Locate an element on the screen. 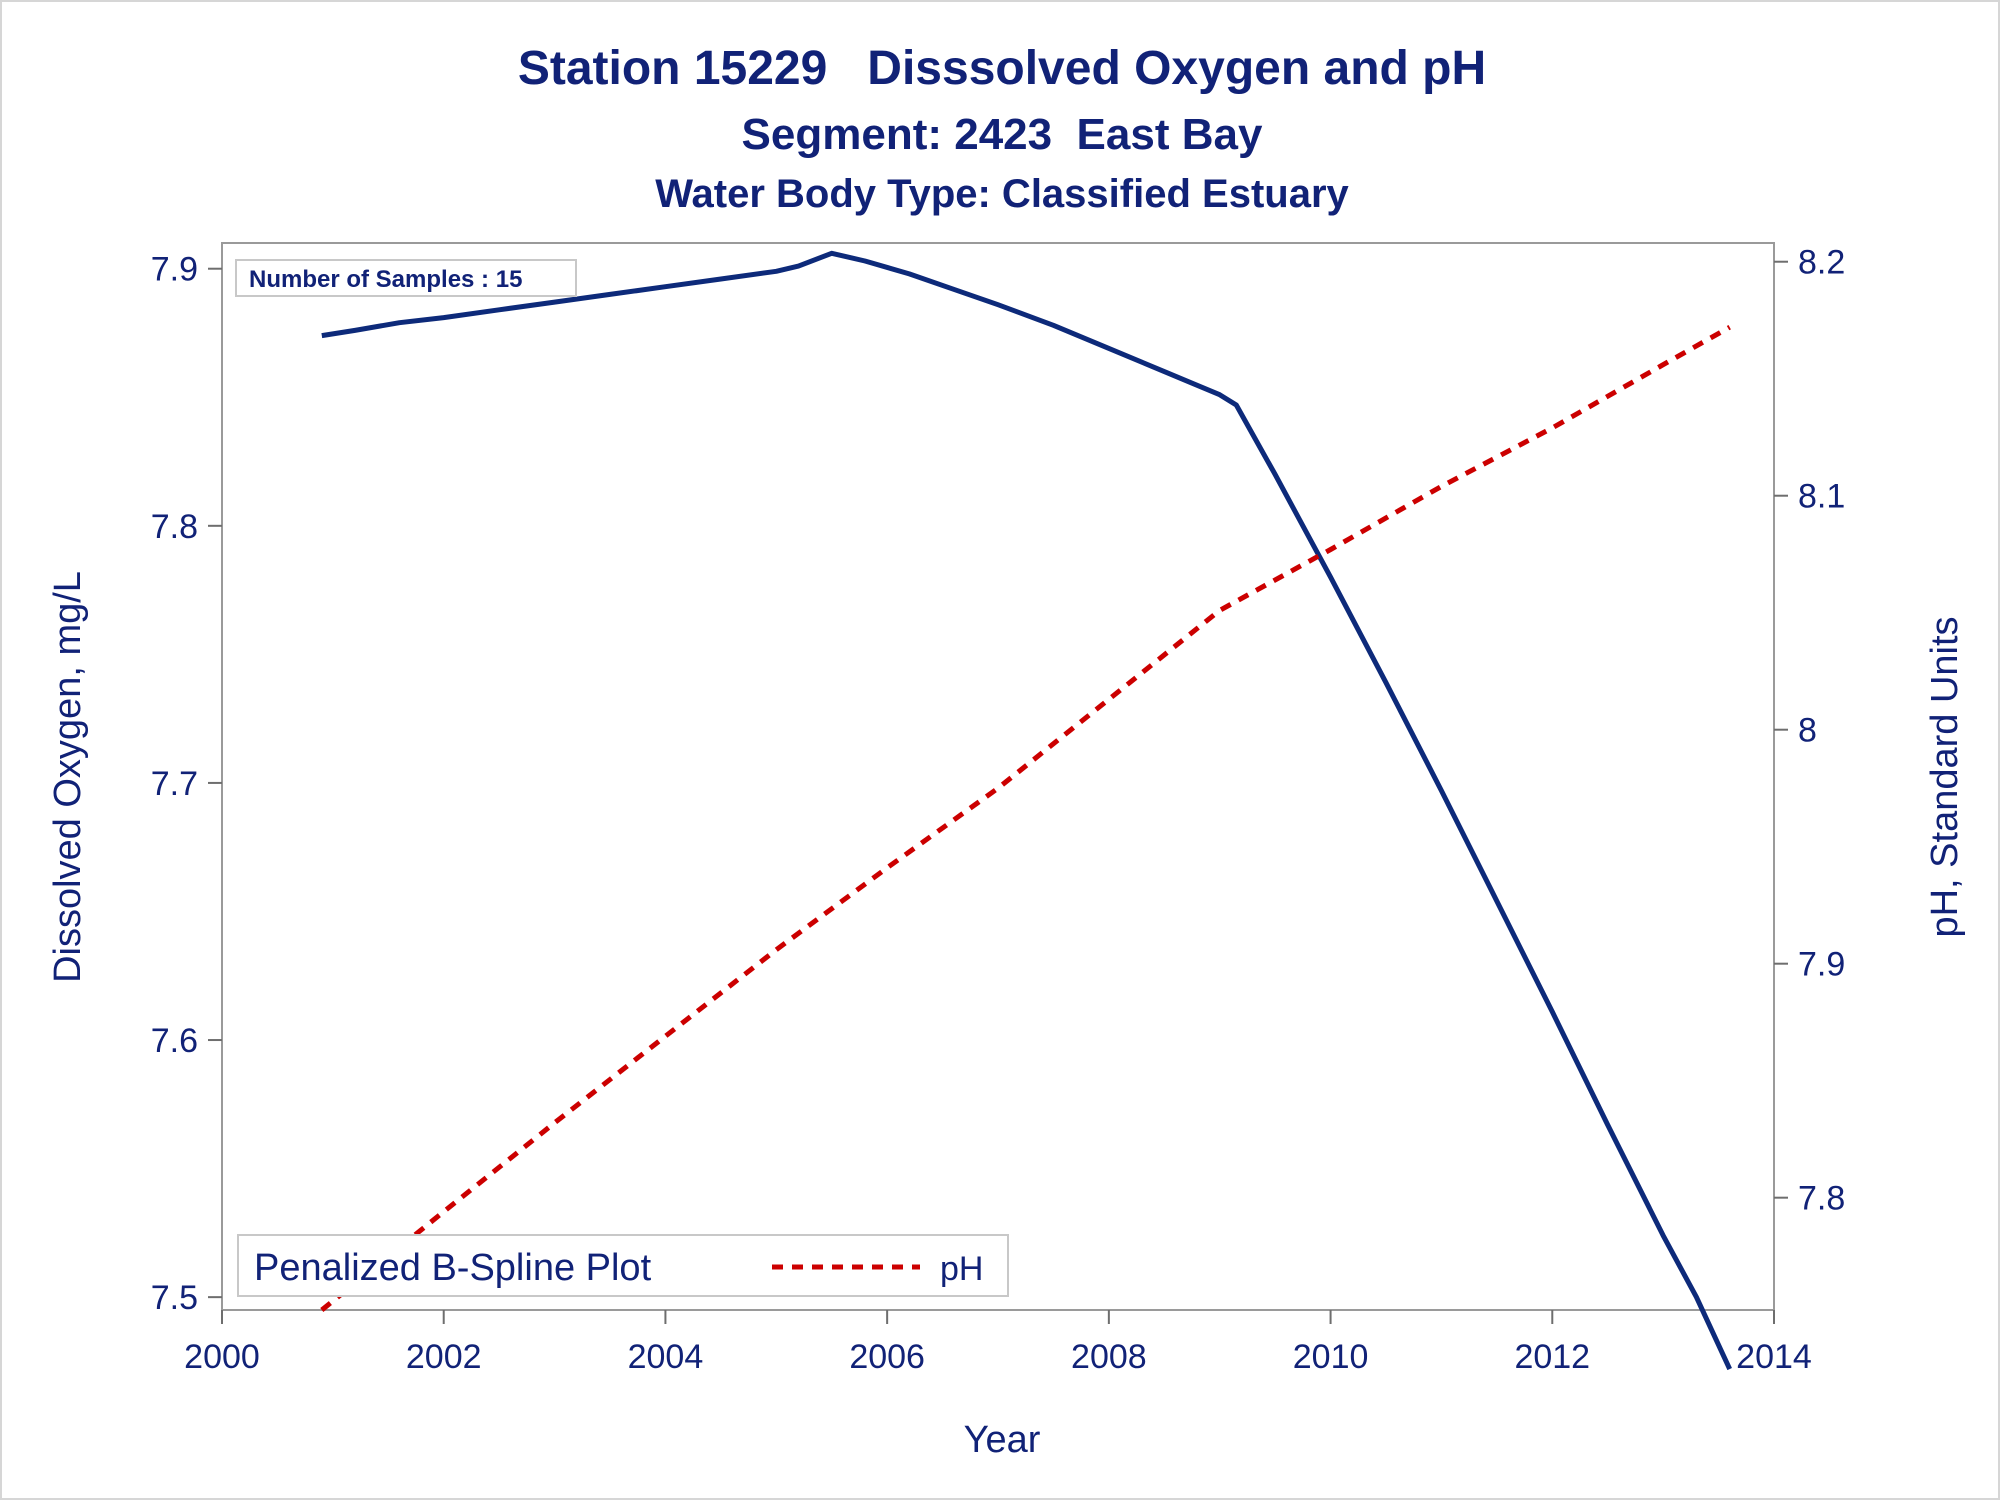 Image resolution: width=2000 pixels, height=1502 pixels. y2-tick-label: 8 is located at coordinates (1807, 731).